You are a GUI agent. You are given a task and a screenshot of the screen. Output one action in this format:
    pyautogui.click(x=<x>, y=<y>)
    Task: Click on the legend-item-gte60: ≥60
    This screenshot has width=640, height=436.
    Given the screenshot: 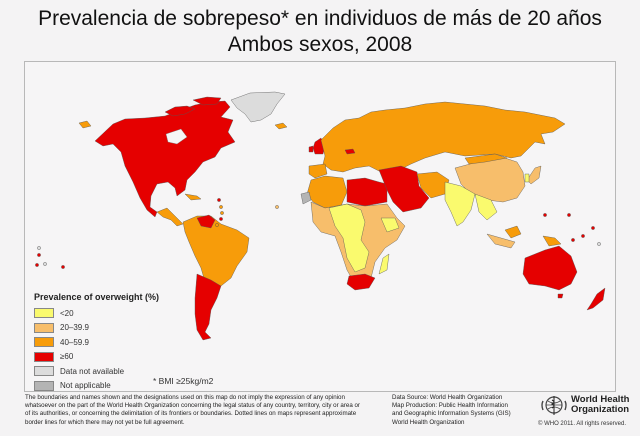 What is the action you would take?
    pyautogui.click(x=134, y=357)
    